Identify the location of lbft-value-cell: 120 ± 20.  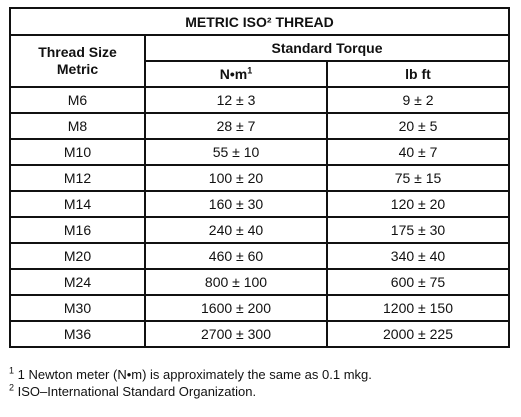
(418, 204).